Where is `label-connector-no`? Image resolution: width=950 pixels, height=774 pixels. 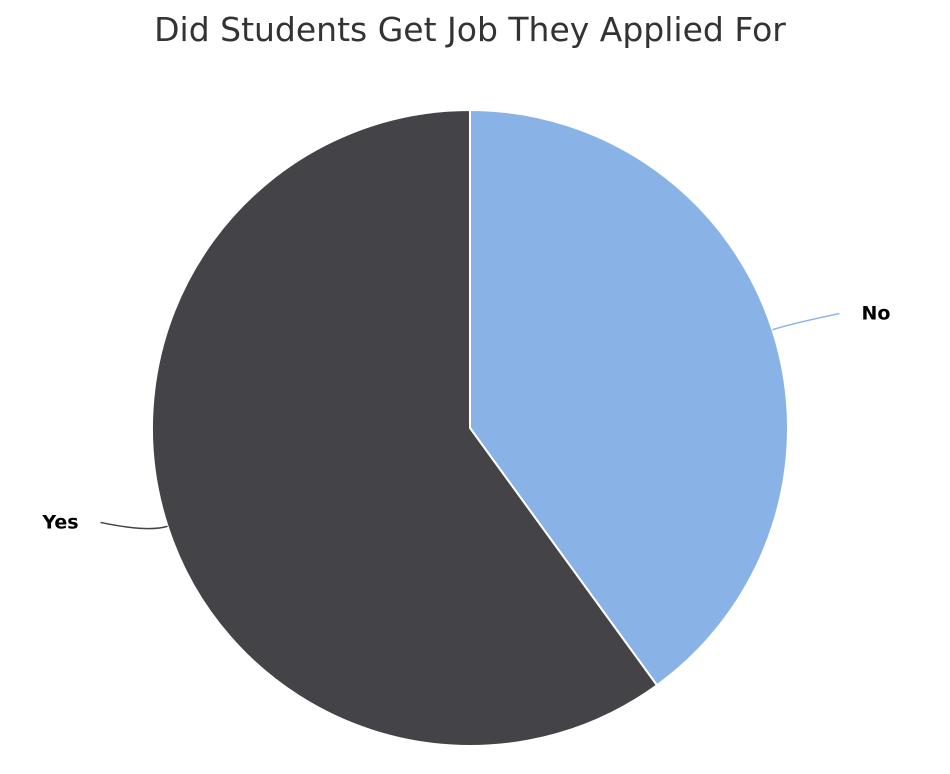
label-connector-no is located at coordinates (806, 321).